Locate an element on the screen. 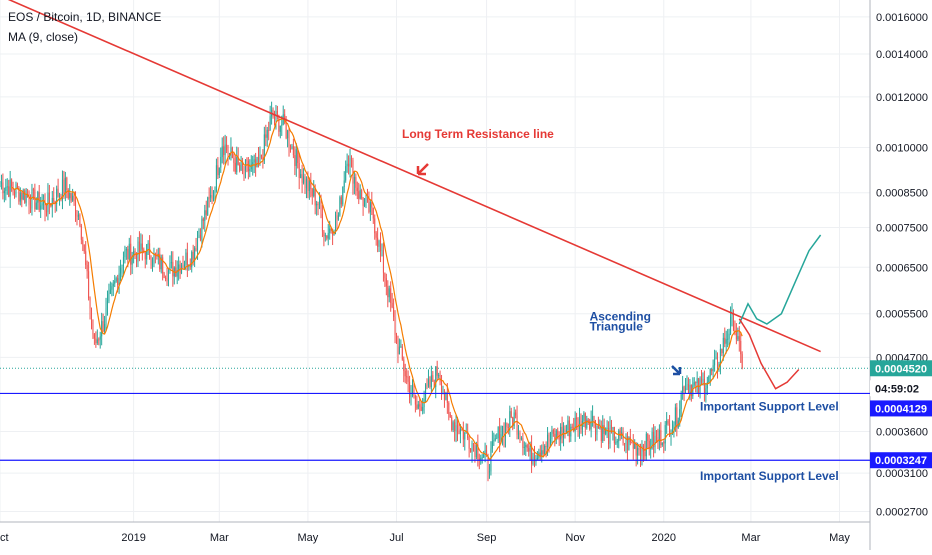 This screenshot has height=555, width=932. x-tick-label: Sep is located at coordinates (487, 538).